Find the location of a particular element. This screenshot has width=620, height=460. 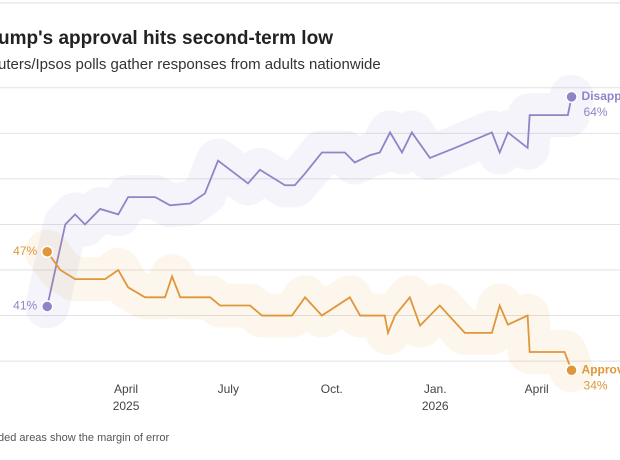

x-tick-year: 2025 is located at coordinates (126, 406).